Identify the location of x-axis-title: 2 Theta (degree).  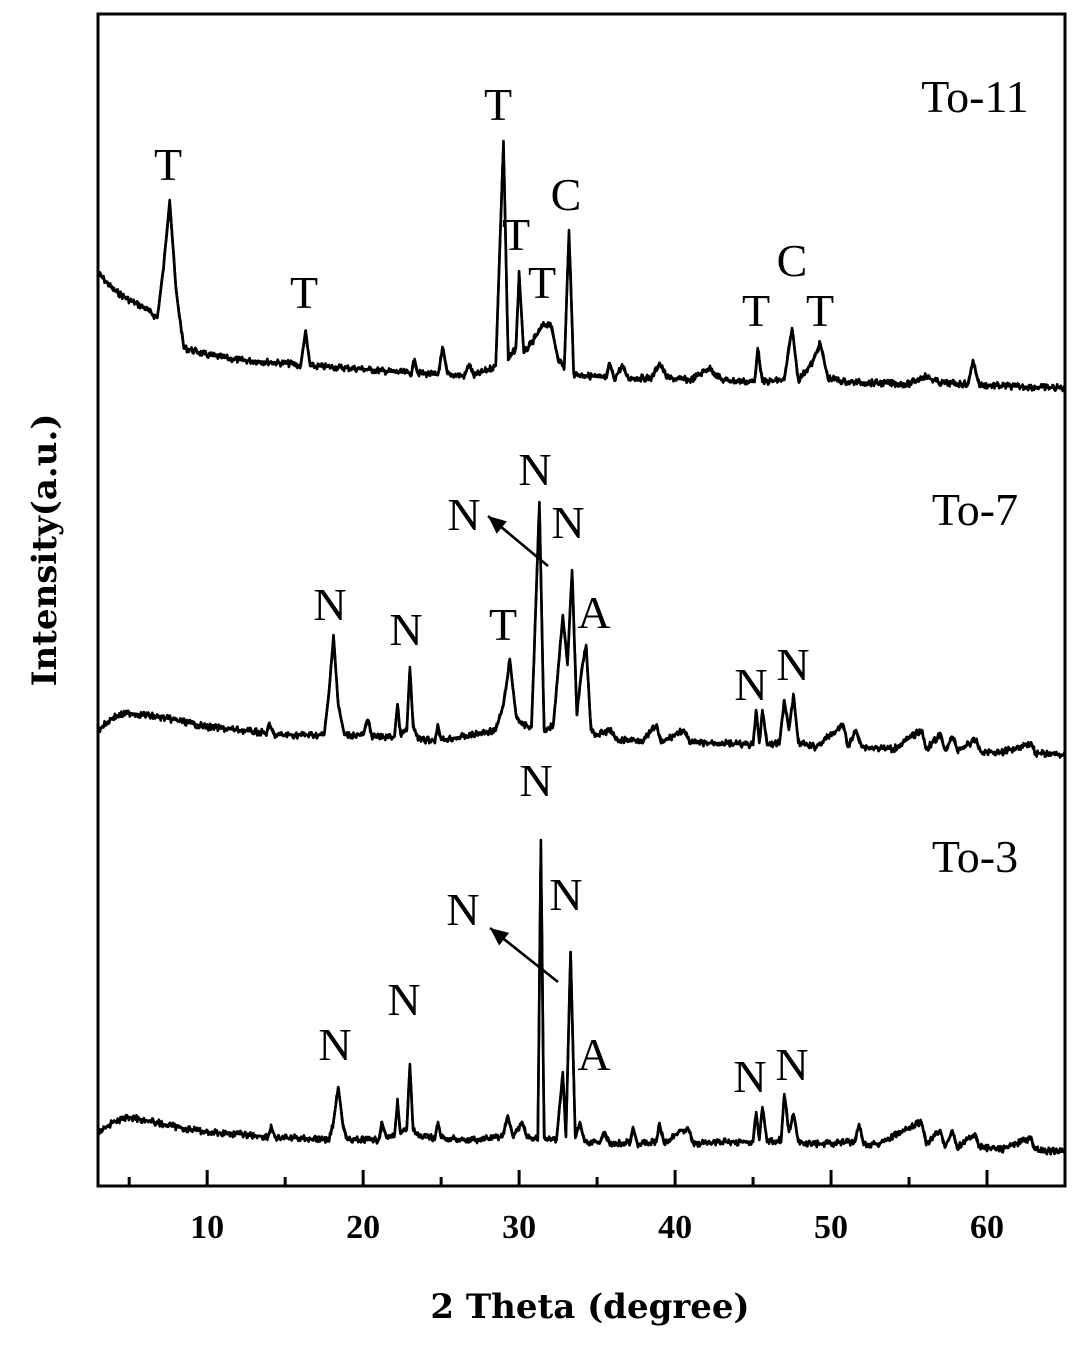
(589, 1307).